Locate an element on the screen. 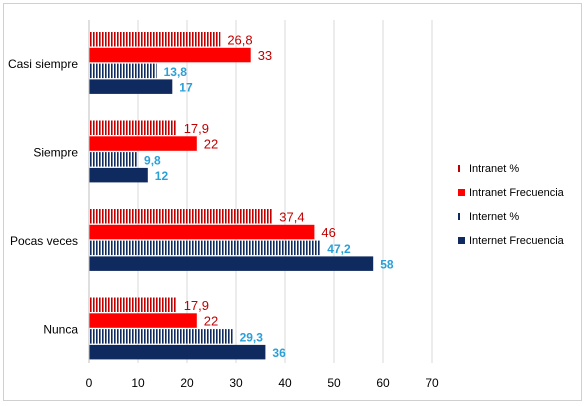 The height and width of the screenshot is (406, 587). x-tick-label: 60 is located at coordinates (383, 383).